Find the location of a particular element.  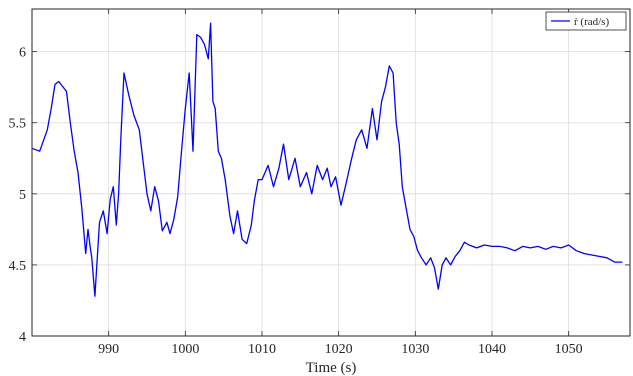

legend: ṙ (rad/s) is located at coordinates (586, 21).